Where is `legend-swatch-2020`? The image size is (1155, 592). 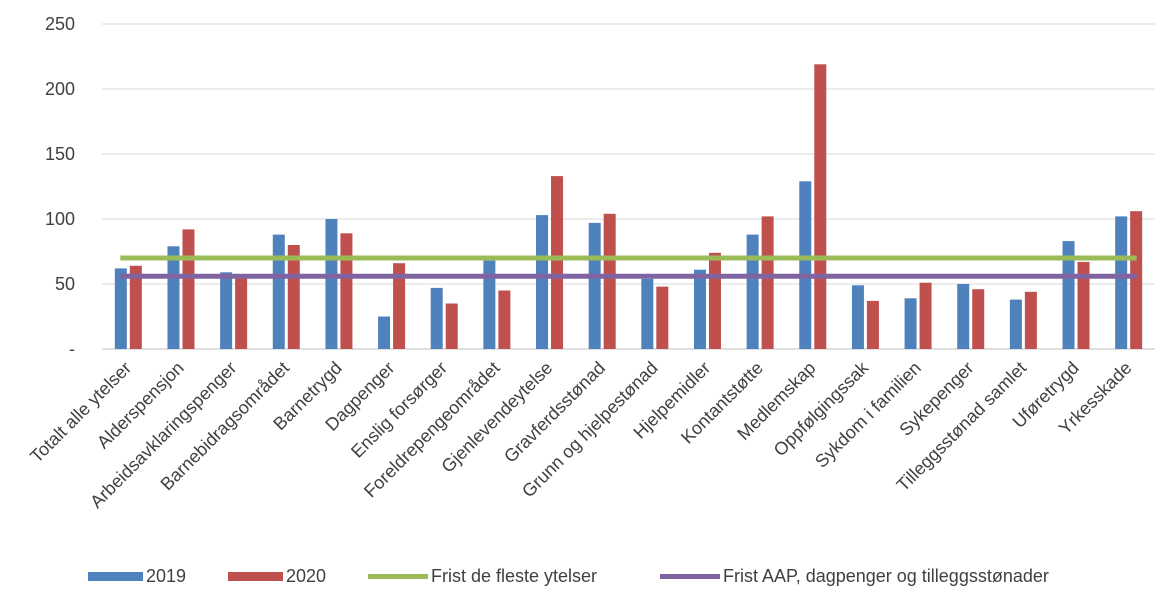 legend-swatch-2020 is located at coordinates (255, 576).